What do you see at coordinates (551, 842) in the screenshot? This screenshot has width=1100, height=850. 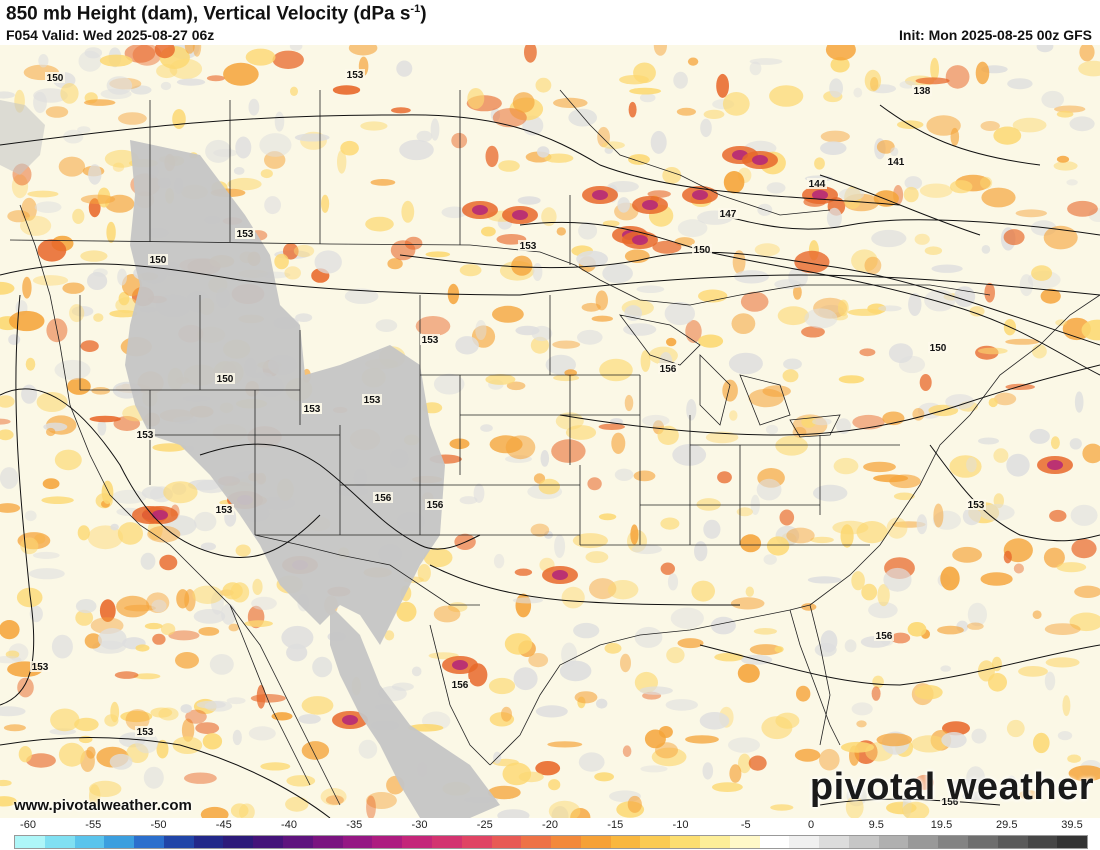 I see `colorbar` at bounding box center [551, 842].